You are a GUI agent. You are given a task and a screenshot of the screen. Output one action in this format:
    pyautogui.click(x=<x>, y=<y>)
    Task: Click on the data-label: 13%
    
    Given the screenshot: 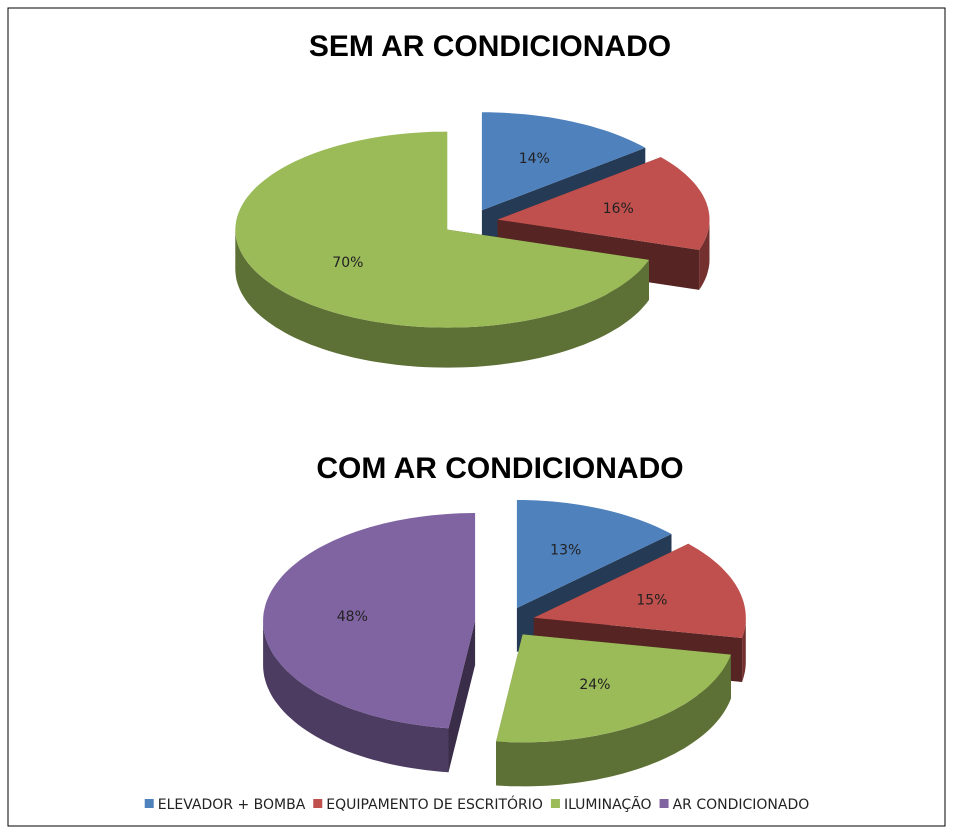 What is the action you would take?
    pyautogui.click(x=565, y=550)
    